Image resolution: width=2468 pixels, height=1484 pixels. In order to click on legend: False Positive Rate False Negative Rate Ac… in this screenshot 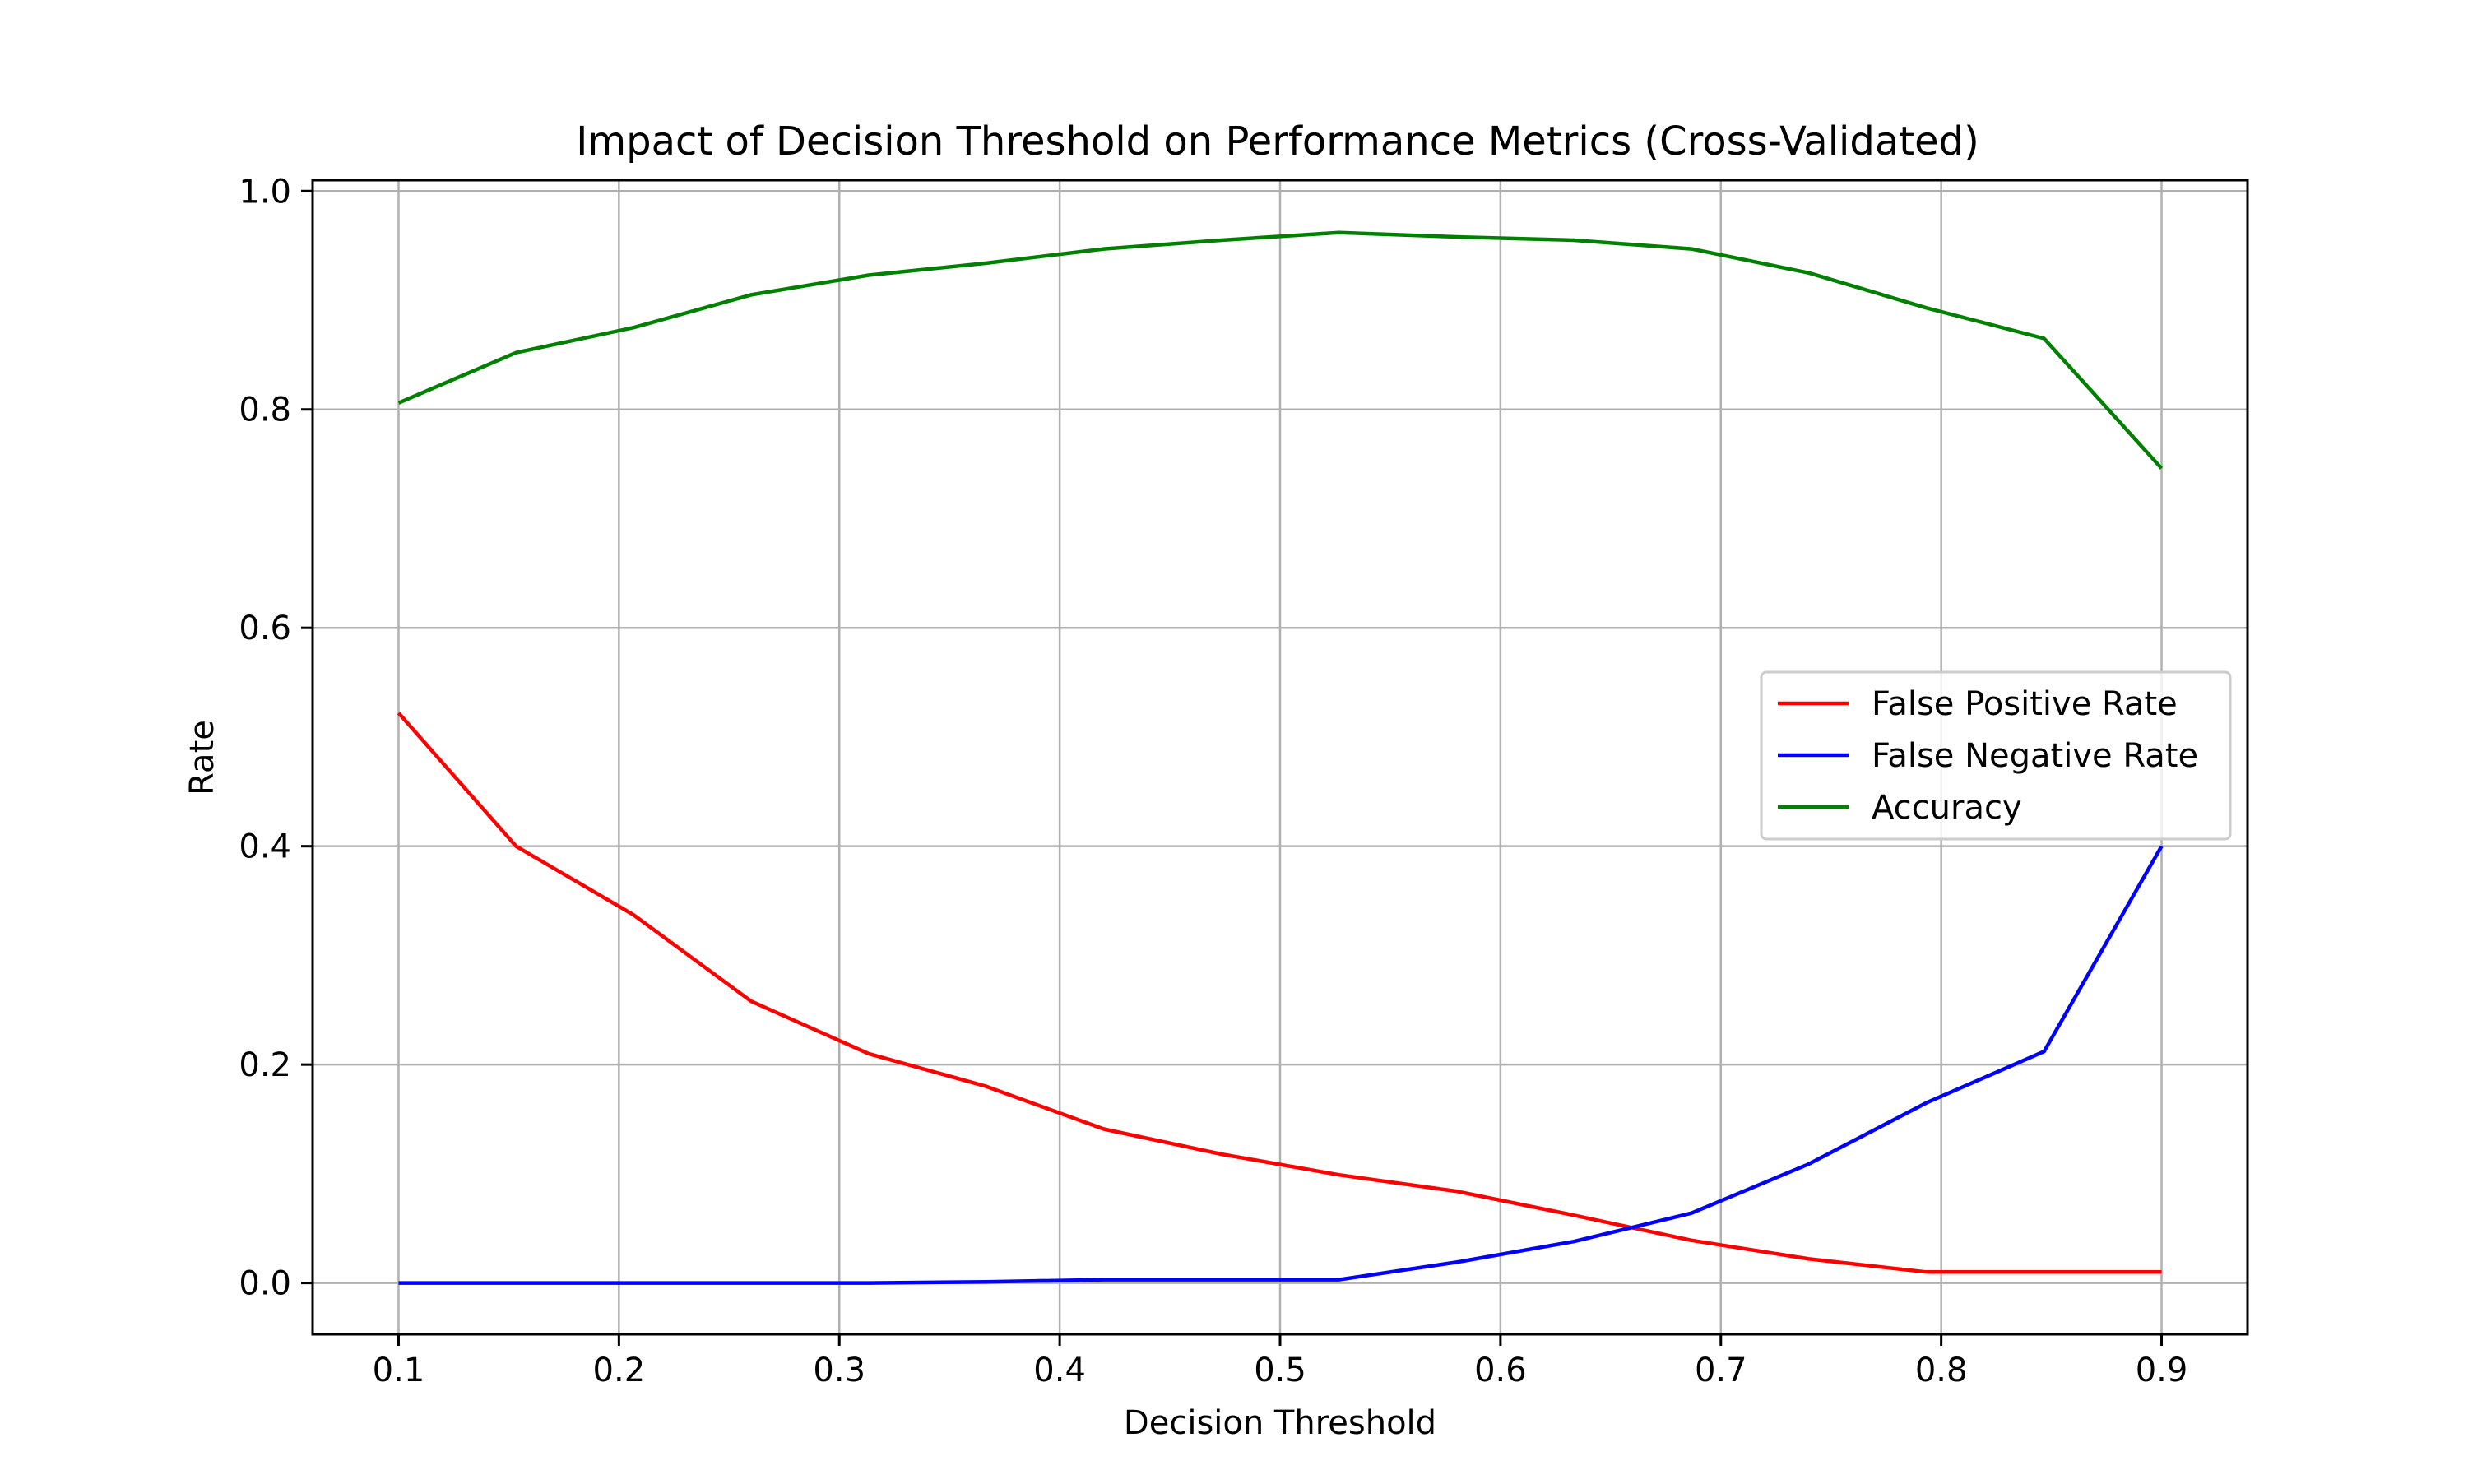, I will do `click(1996, 755)`.